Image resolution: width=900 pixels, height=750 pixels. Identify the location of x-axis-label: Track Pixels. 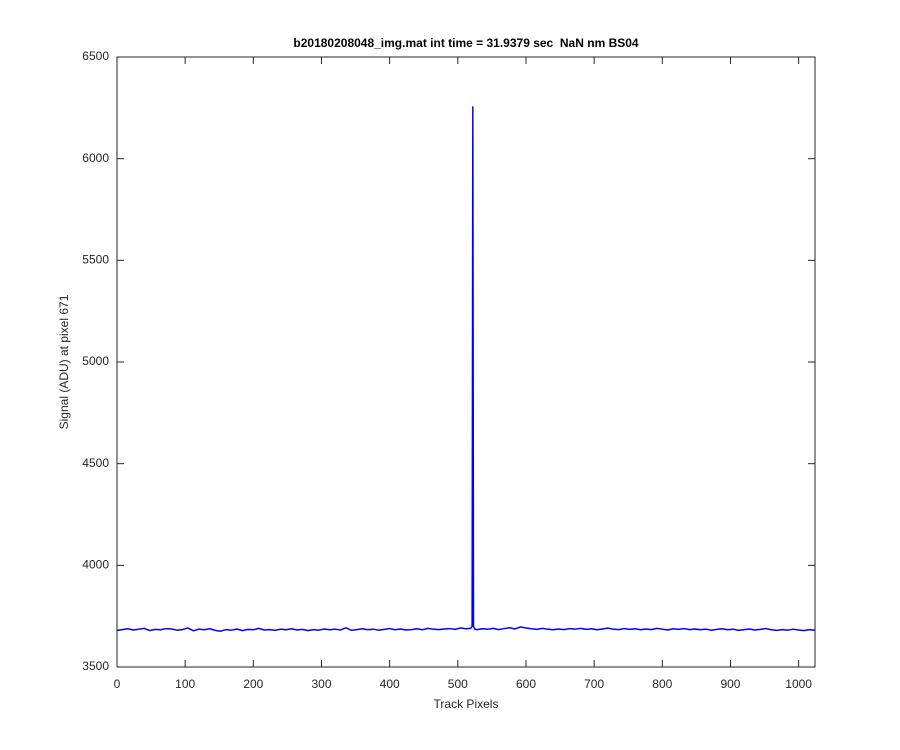
(466, 704).